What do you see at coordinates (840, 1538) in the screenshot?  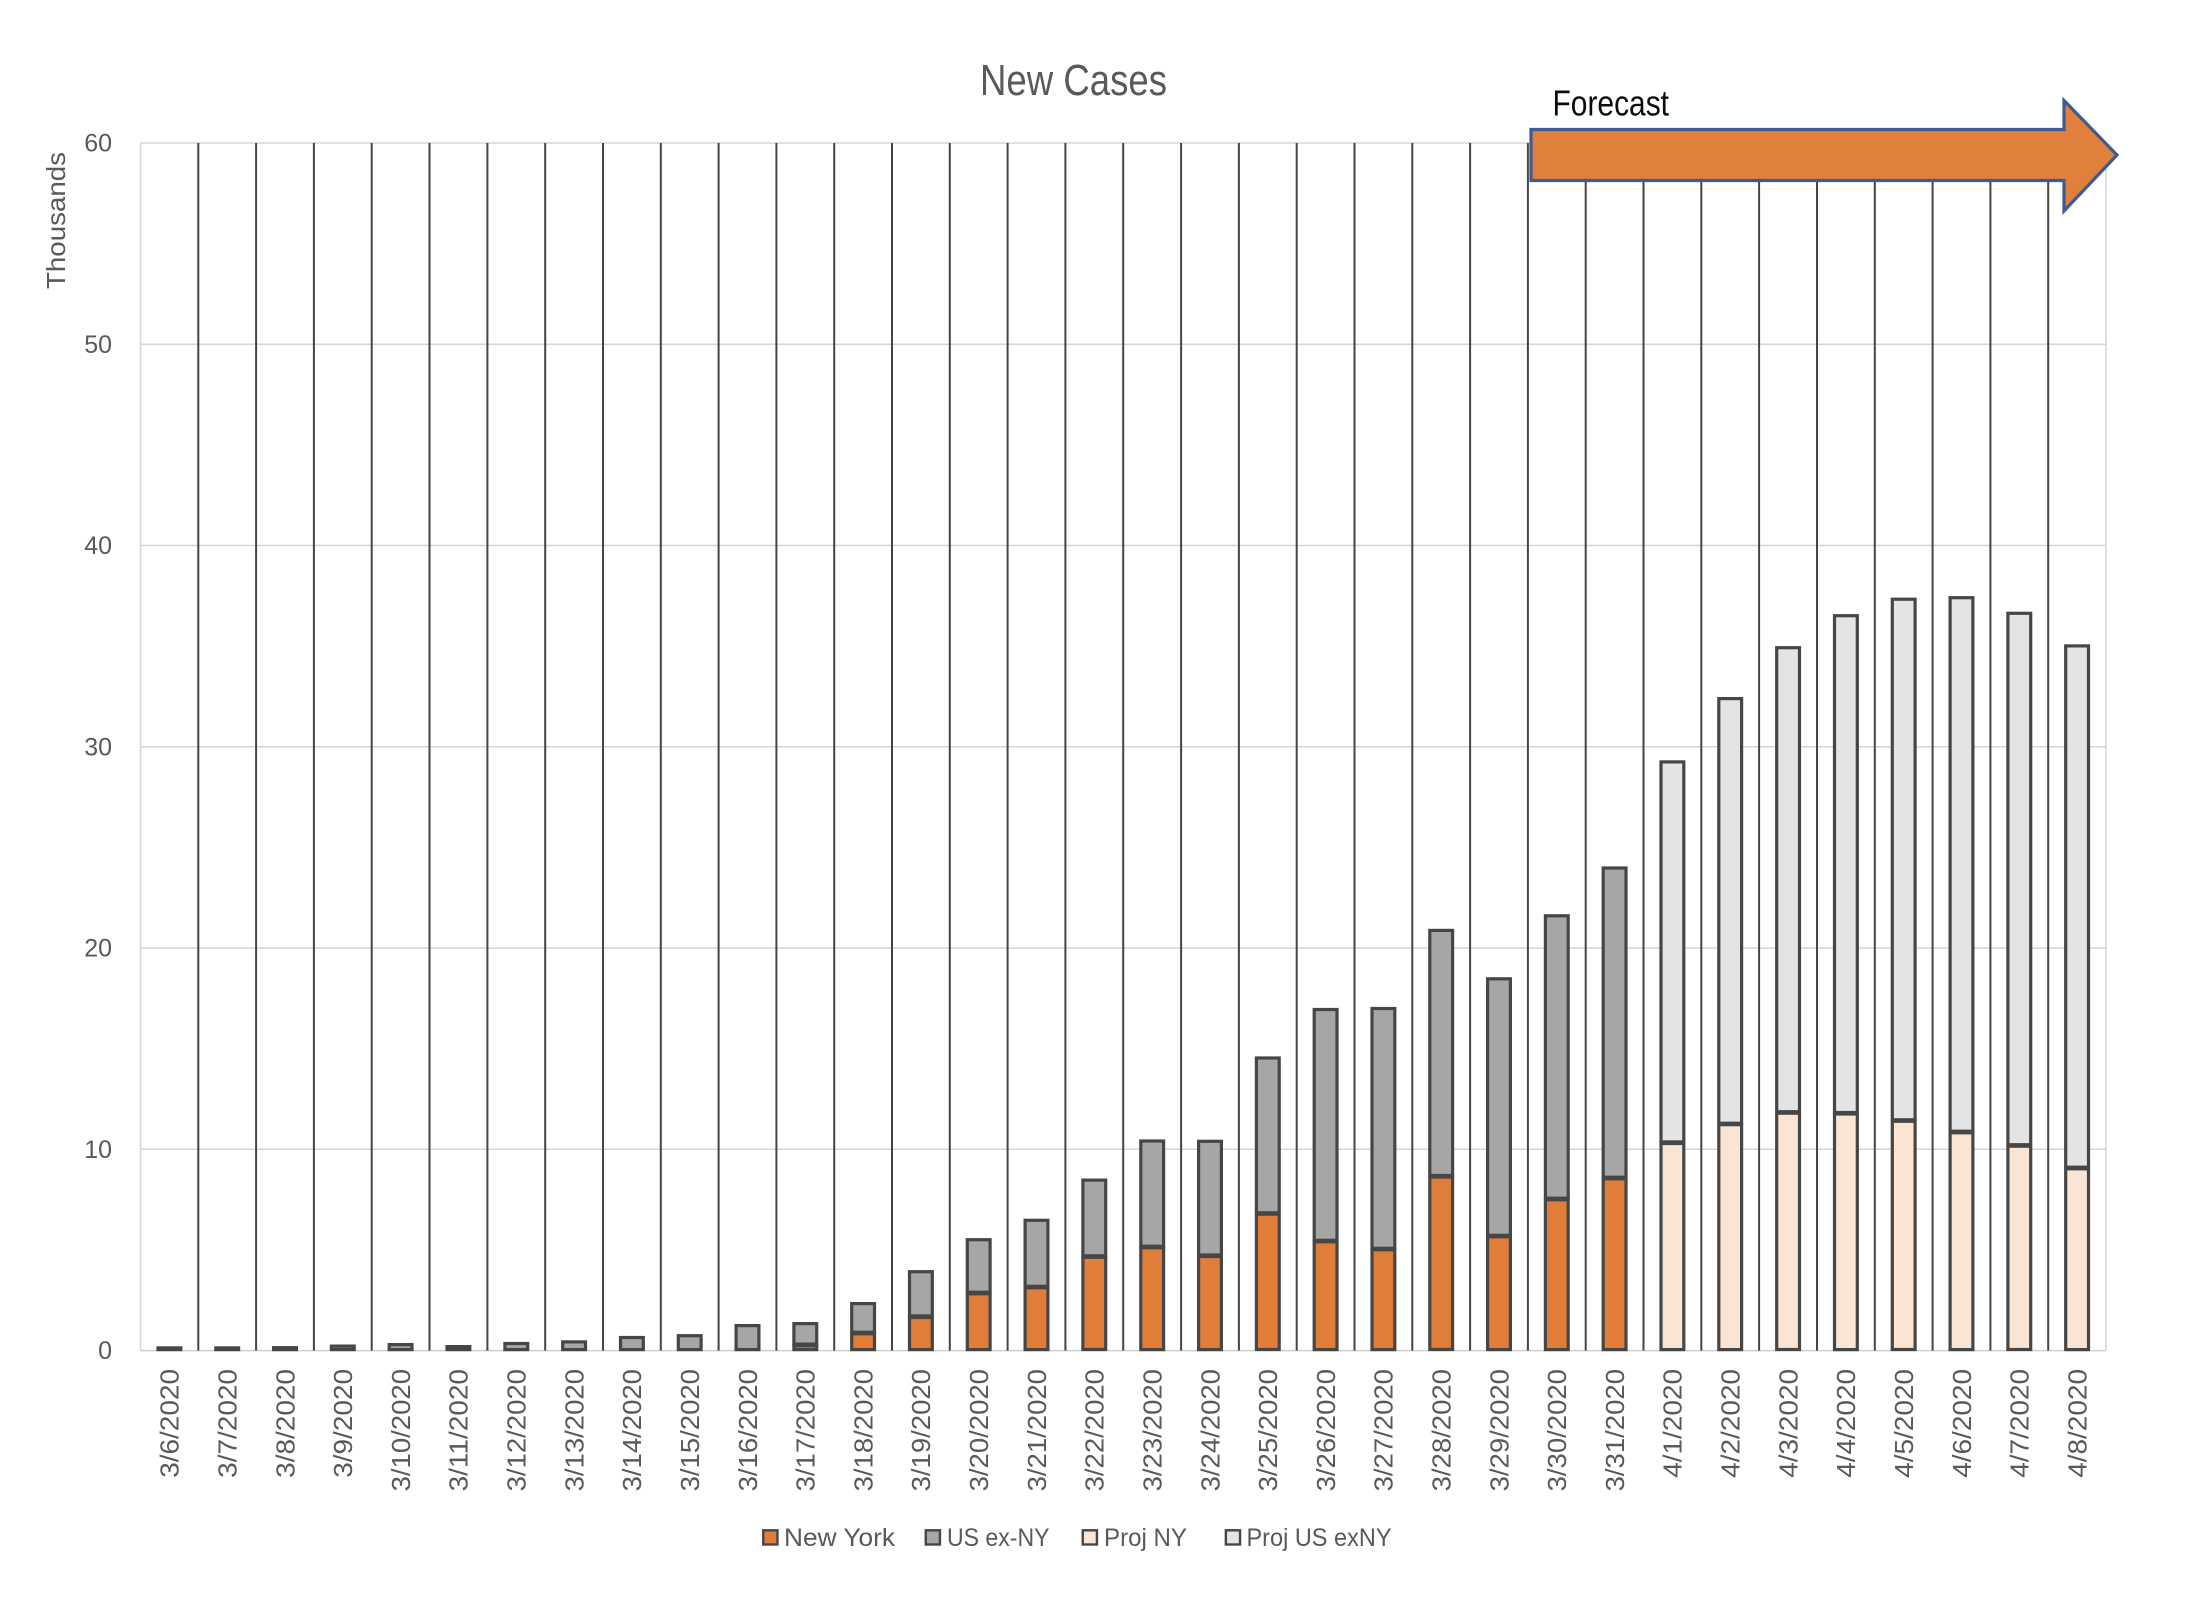 I see `svg-text: New York` at bounding box center [840, 1538].